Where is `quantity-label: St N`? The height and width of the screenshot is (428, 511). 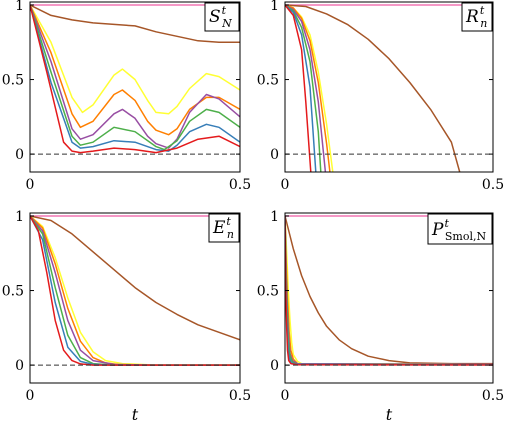 quantity-label: St N is located at coordinates (220, 17).